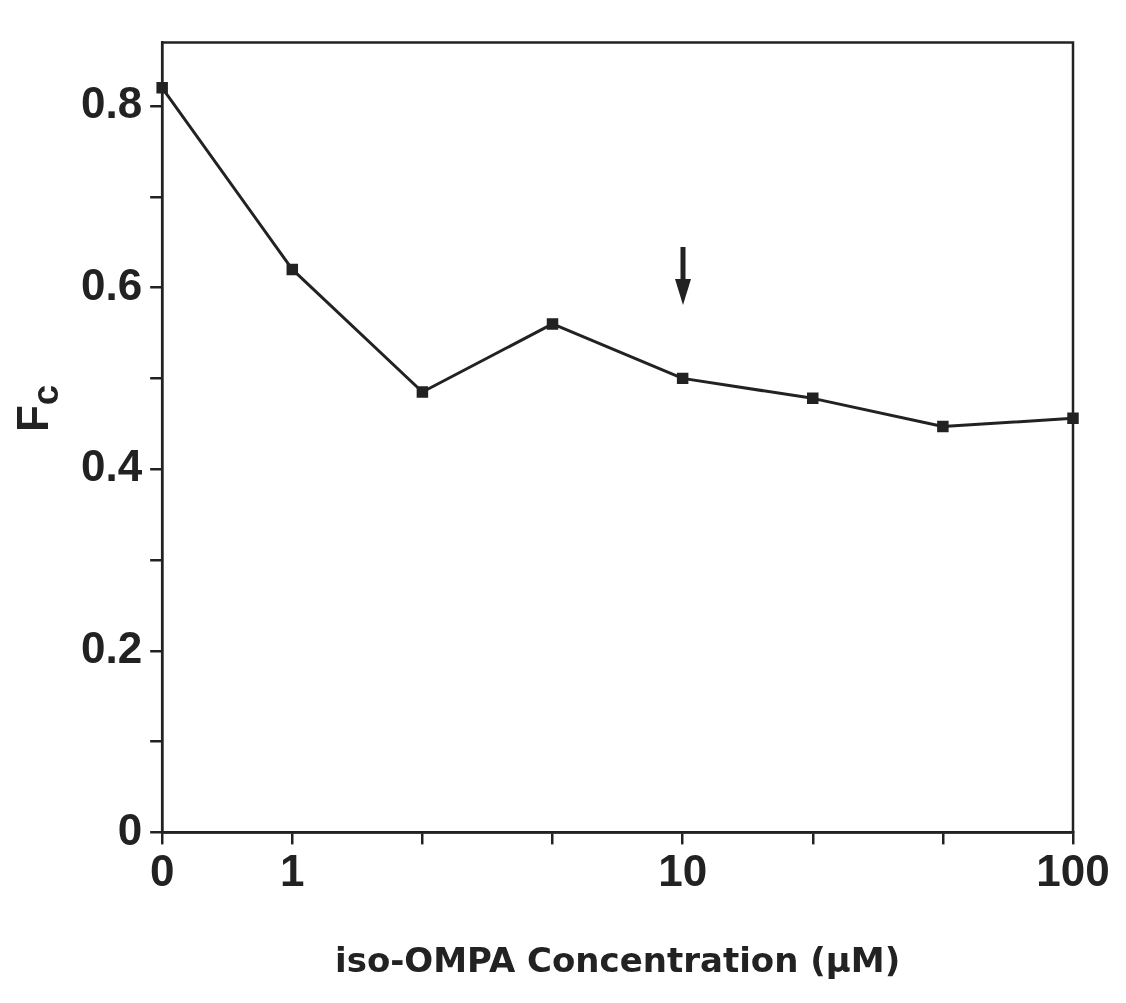 This screenshot has height=1003, width=1126. I want to click on x-tick-label: 1, so click(292, 870).